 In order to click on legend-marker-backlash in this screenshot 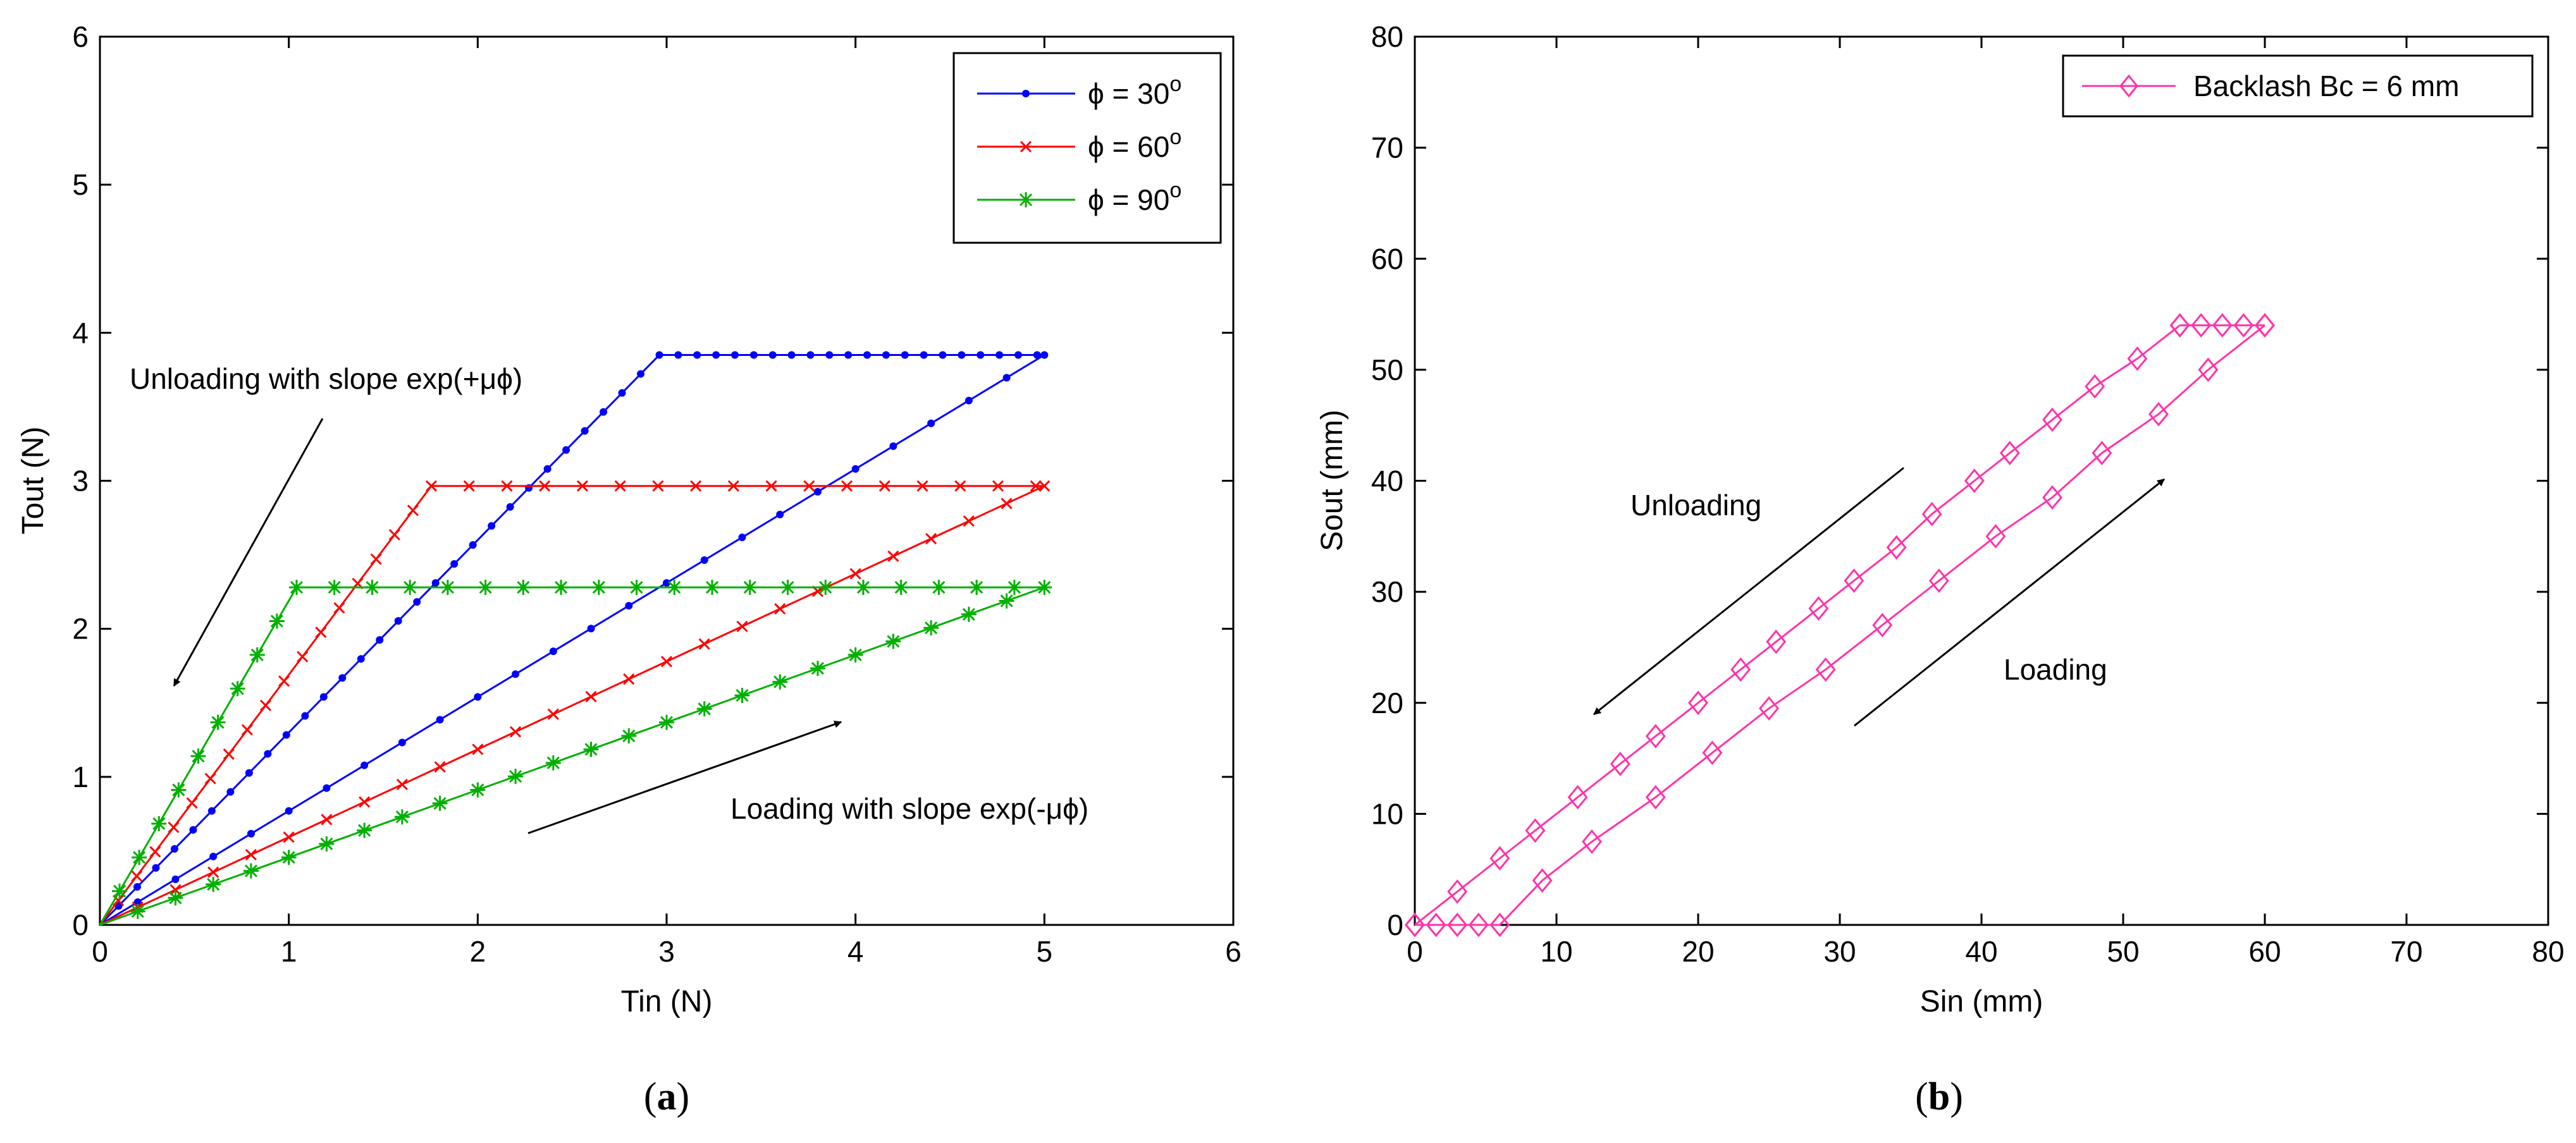, I will do `click(2128, 86)`.